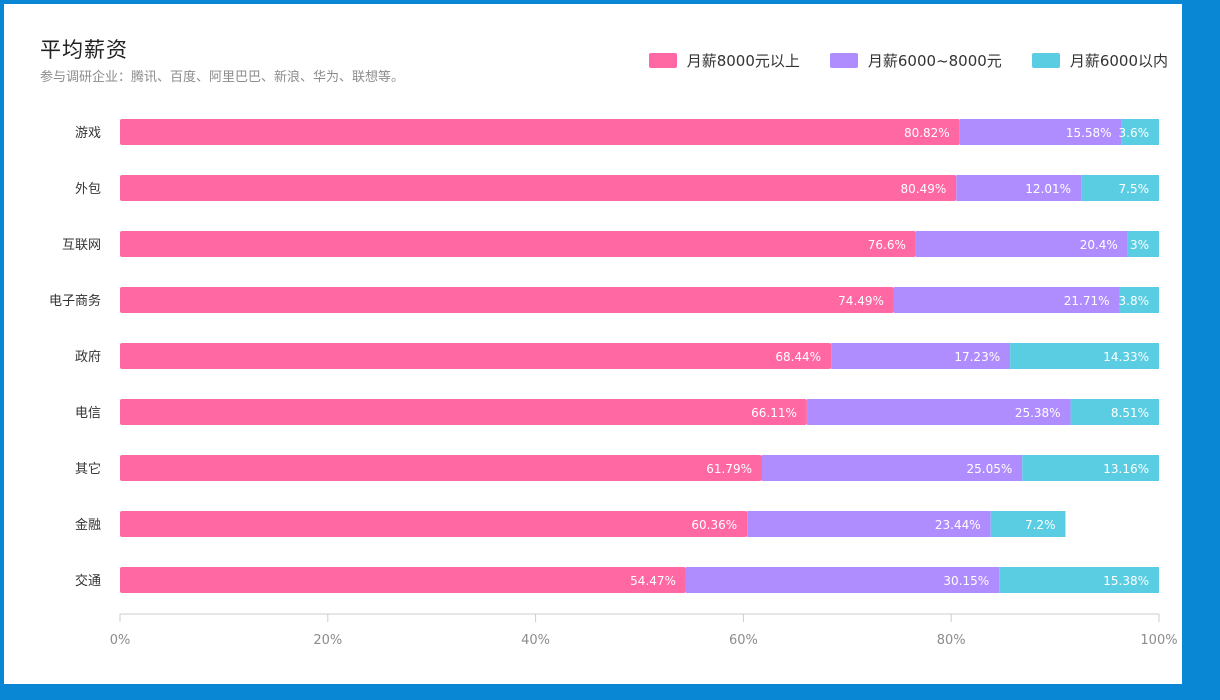 The height and width of the screenshot is (700, 1220). I want to click on legend-item-series-3: 月薪6000以内, so click(1099, 60).